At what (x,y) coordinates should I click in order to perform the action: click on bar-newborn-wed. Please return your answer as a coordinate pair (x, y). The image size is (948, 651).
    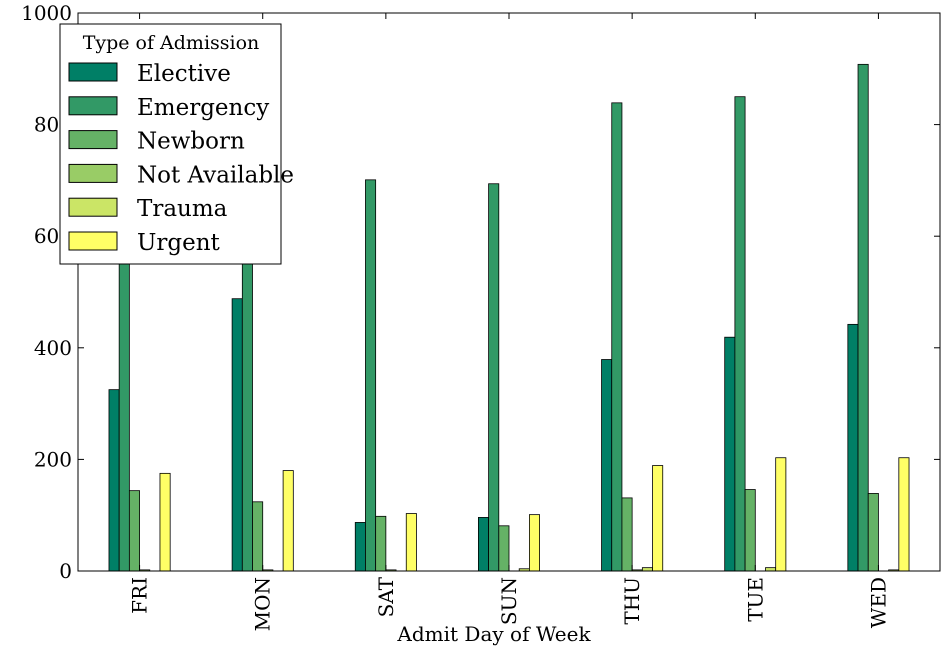
    Looking at the image, I should click on (873, 532).